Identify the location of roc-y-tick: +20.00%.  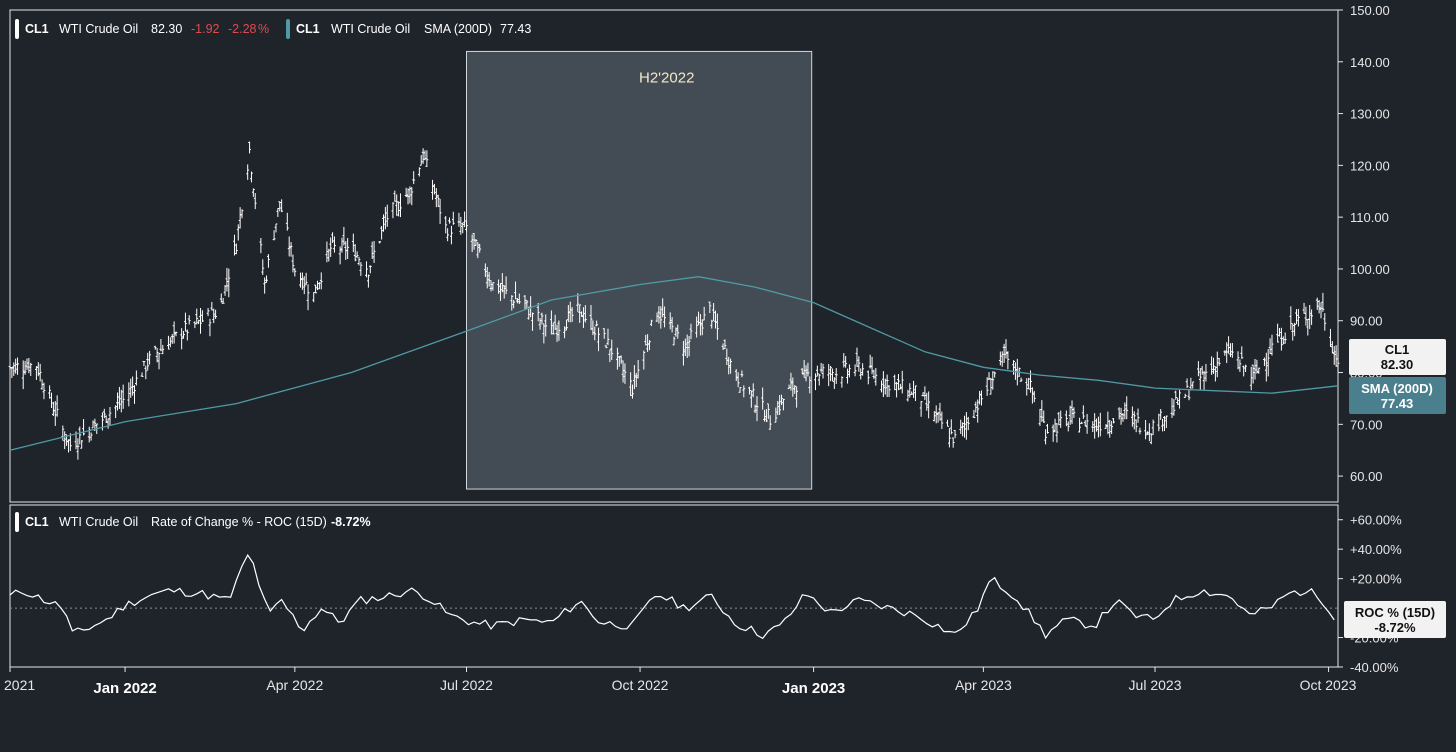
(1370, 579).